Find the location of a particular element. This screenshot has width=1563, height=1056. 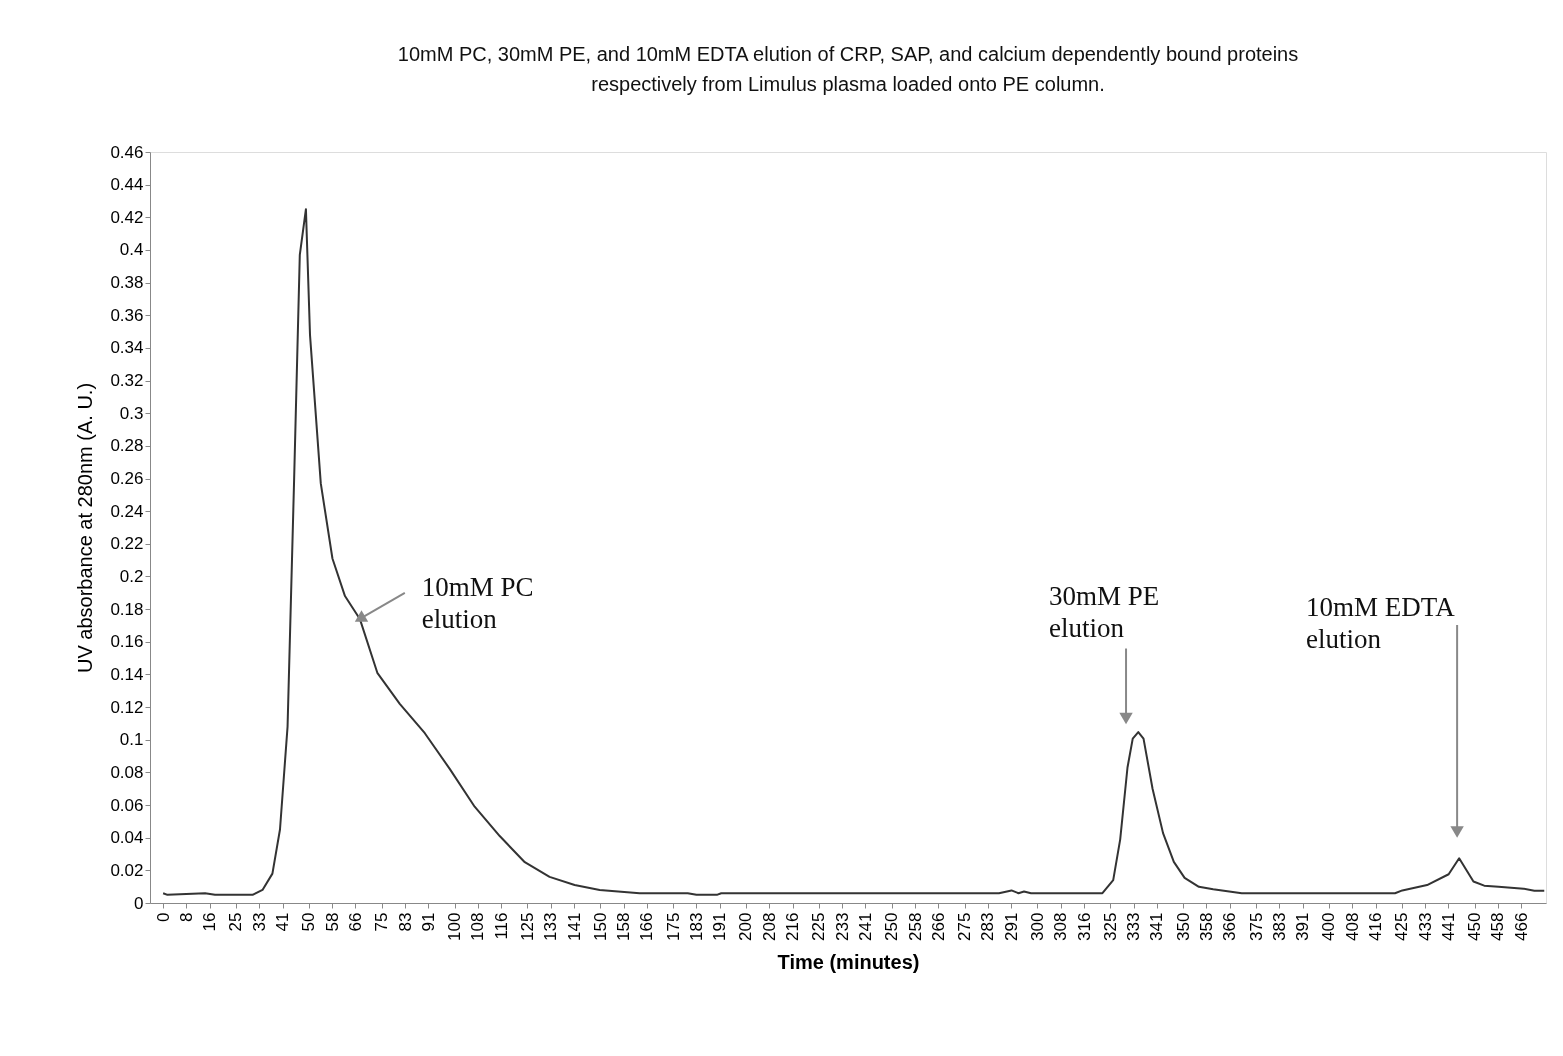

x-tick-label: 325 is located at coordinates (1110, 926).